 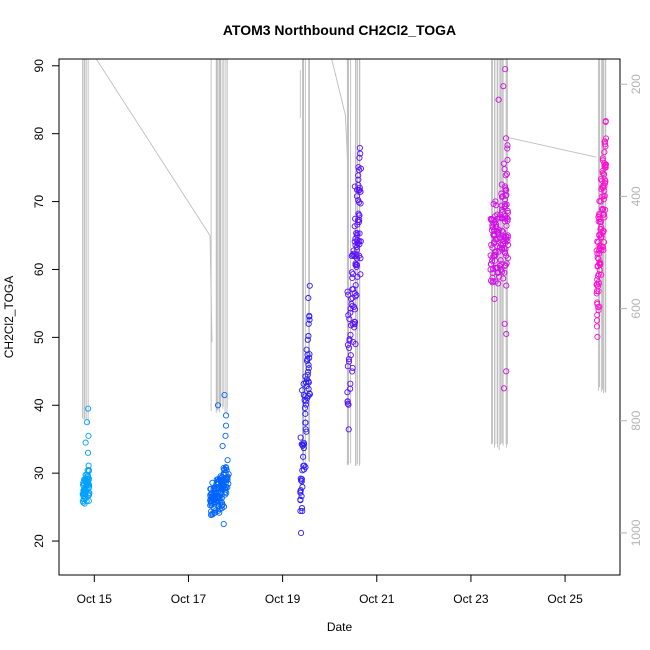 What do you see at coordinates (471, 599) in the screenshot?
I see `x-tick-label: Oct 23` at bounding box center [471, 599].